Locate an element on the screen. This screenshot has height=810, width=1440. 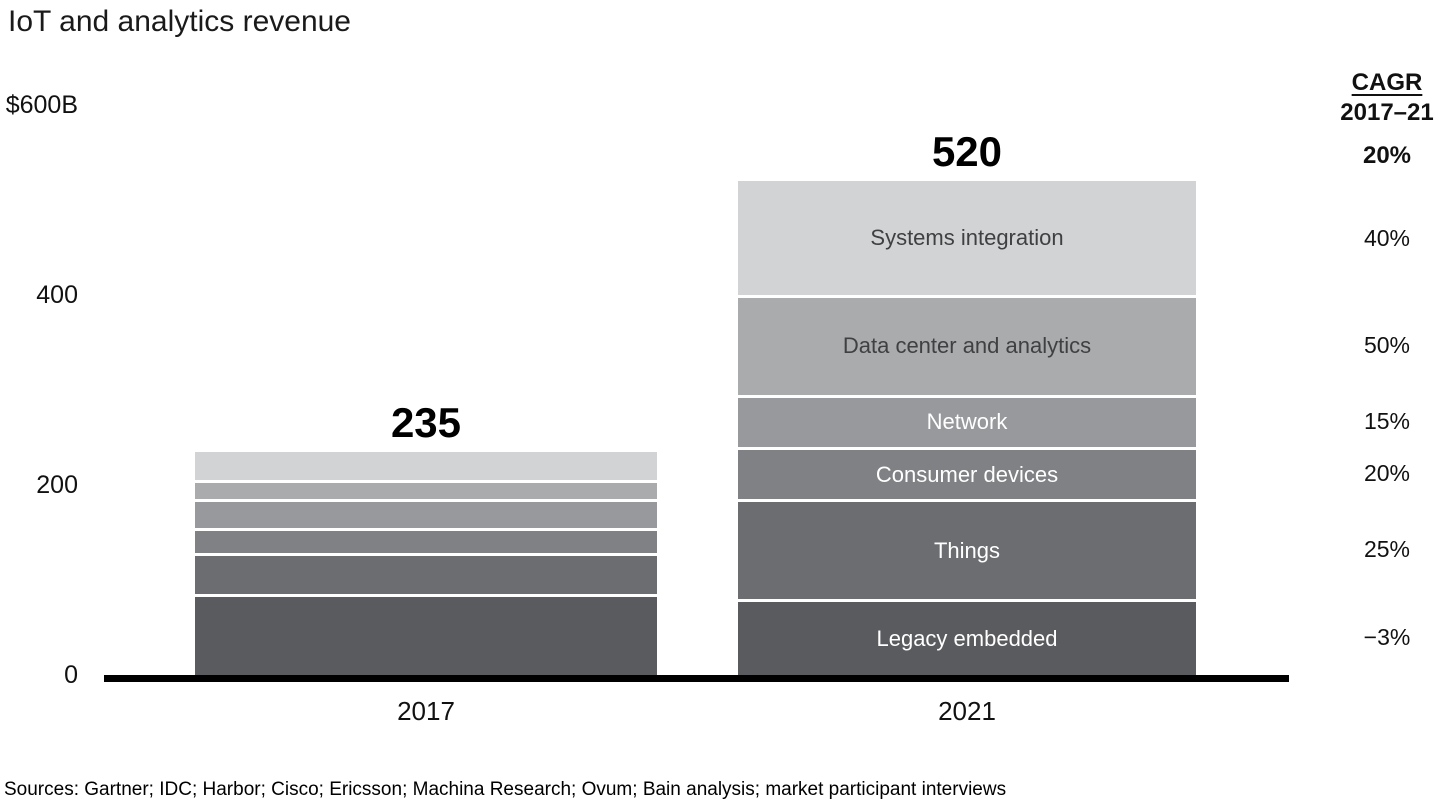
bar-segment: Legacy embedded is located at coordinates (967, 637).